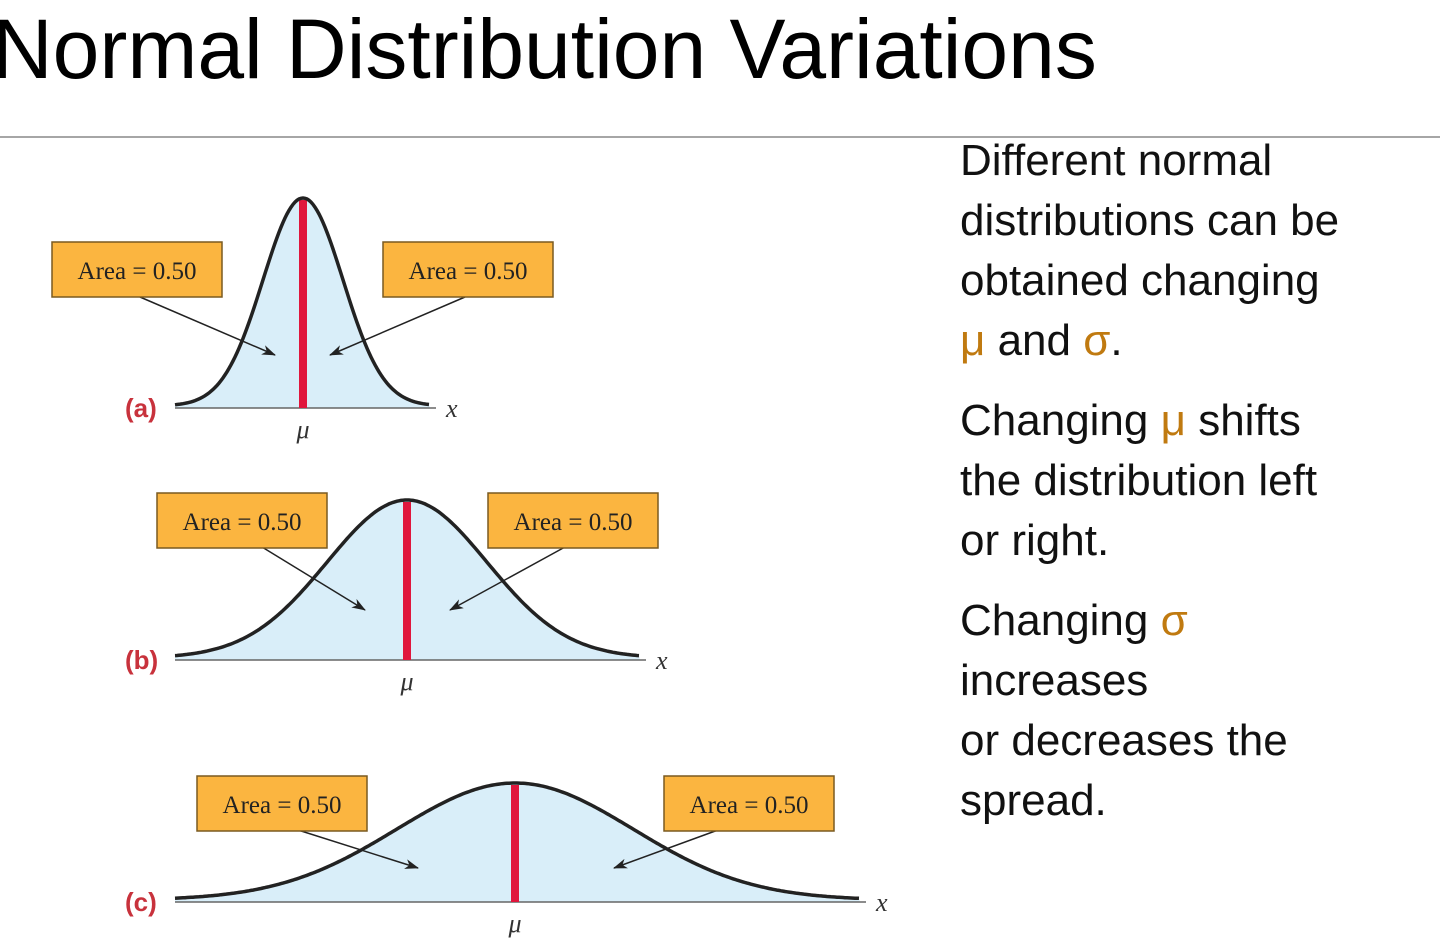 Image resolution: width=1440 pixels, height=949 pixels. What do you see at coordinates (141, 660) in the screenshot?
I see `panel-label: (b)` at bounding box center [141, 660].